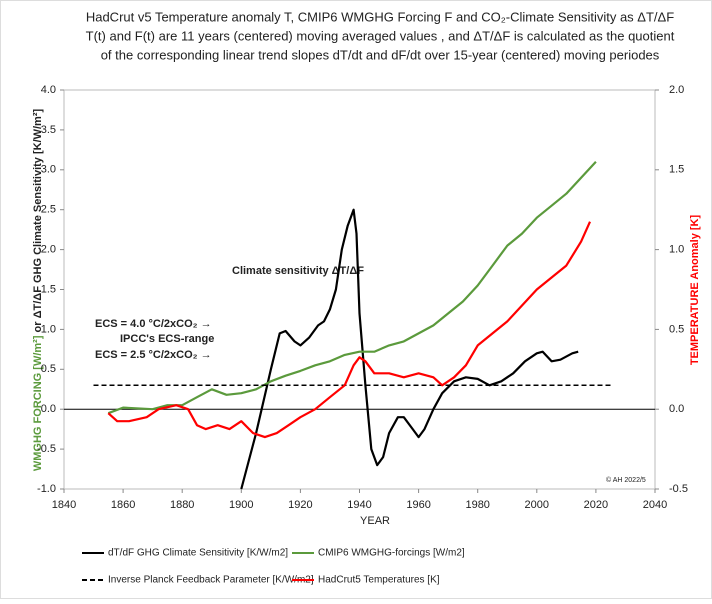 The image size is (712, 604). Describe the element at coordinates (198, 553) in the screenshot. I see `legend-label: dT/dF GHG Climate Sensitivity [K/W/m2]` at that location.